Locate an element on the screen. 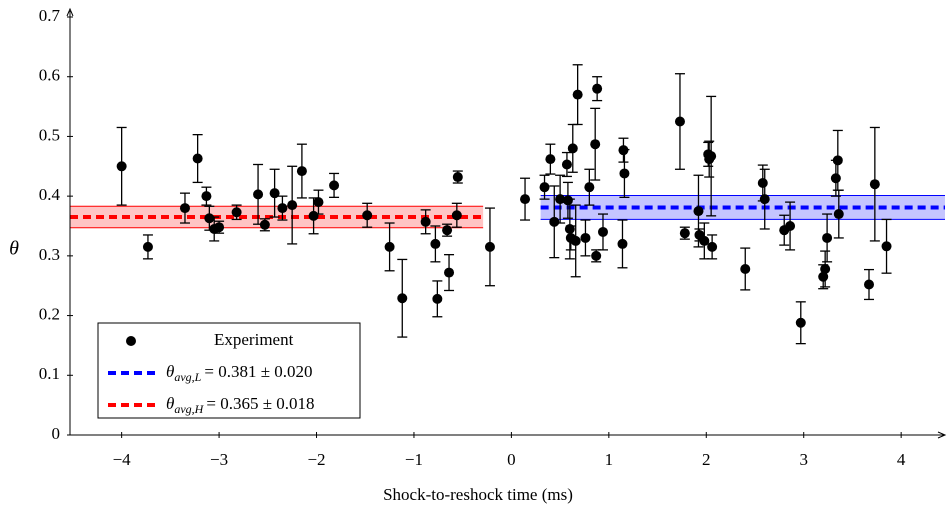 This screenshot has width=949, height=511. y-tick-label: 0.4 is located at coordinates (50, 194).